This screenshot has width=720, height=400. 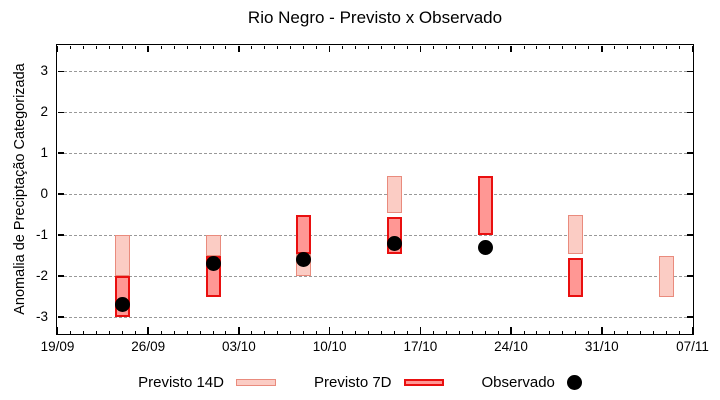 What do you see at coordinates (44, 153) in the screenshot?
I see `y-tick-label: 1` at bounding box center [44, 153].